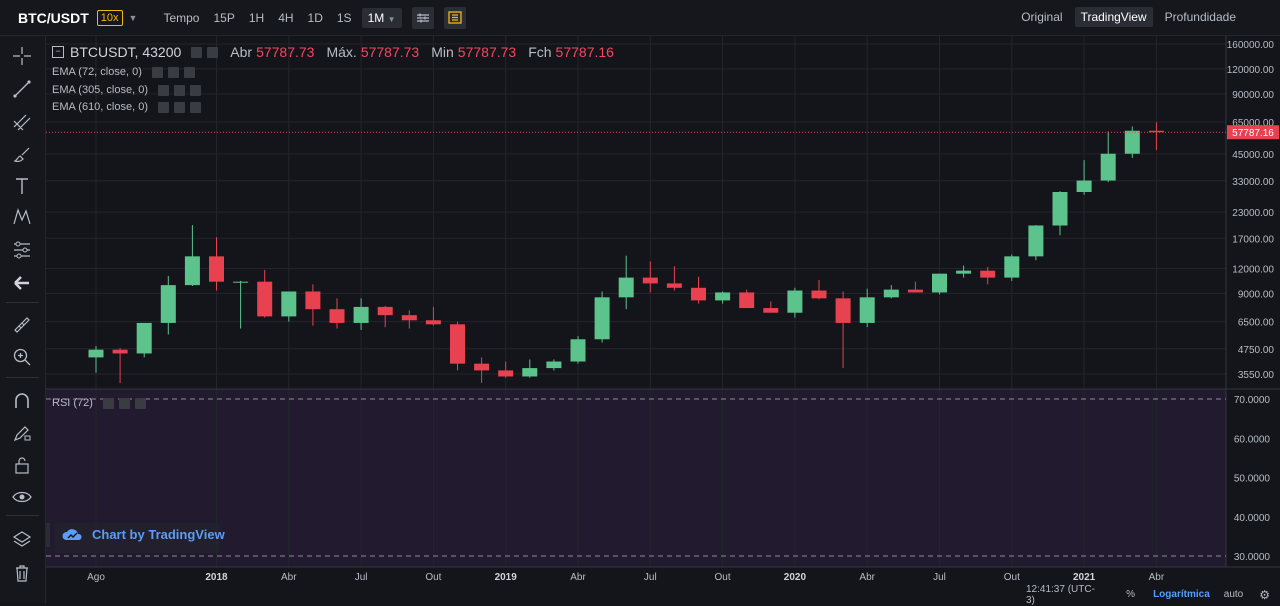 The height and width of the screenshot is (606, 1280). What do you see at coordinates (48, 535) in the screenshot?
I see `collapse-toolbar-handle` at bounding box center [48, 535].